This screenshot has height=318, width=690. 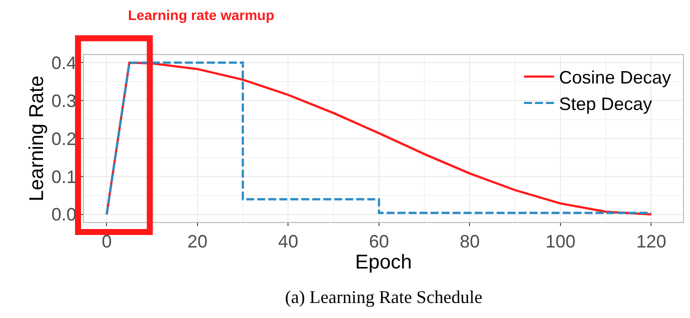 What do you see at coordinates (37, 139) in the screenshot?
I see `y-axis-title: Learning Rate` at bounding box center [37, 139].